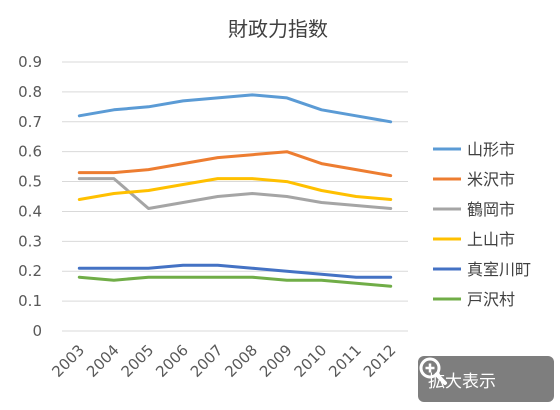 The width and height of the screenshot is (560, 410). Describe the element at coordinates (30, 211) in the screenshot. I see `y-tick-label: 0.4` at that location.